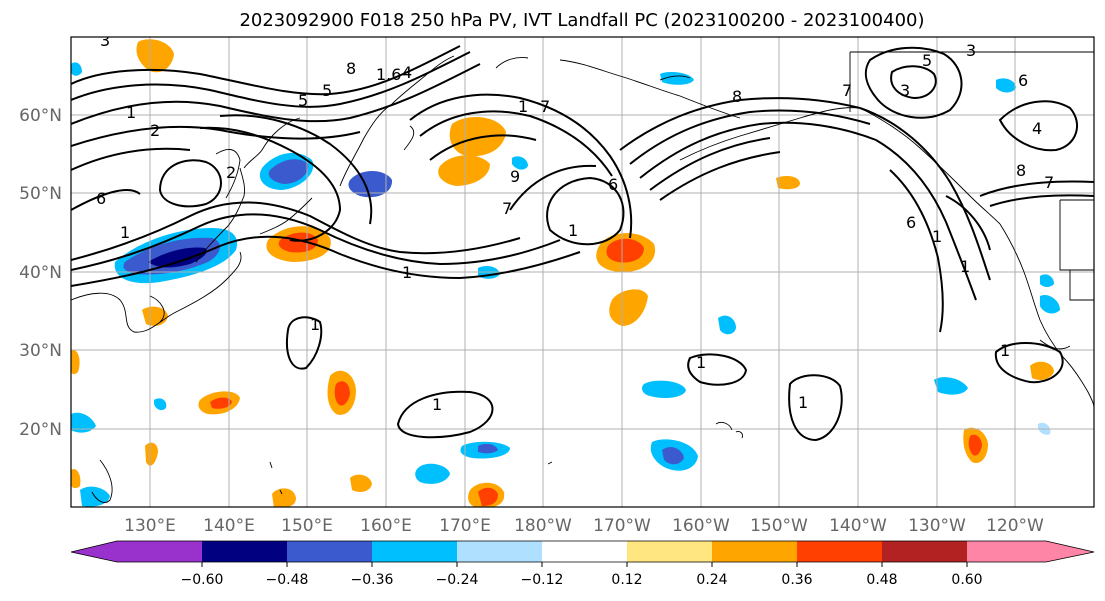  Describe the element at coordinates (83, 422) in the screenshot. I see `negative-patch-sub-h` at that location.